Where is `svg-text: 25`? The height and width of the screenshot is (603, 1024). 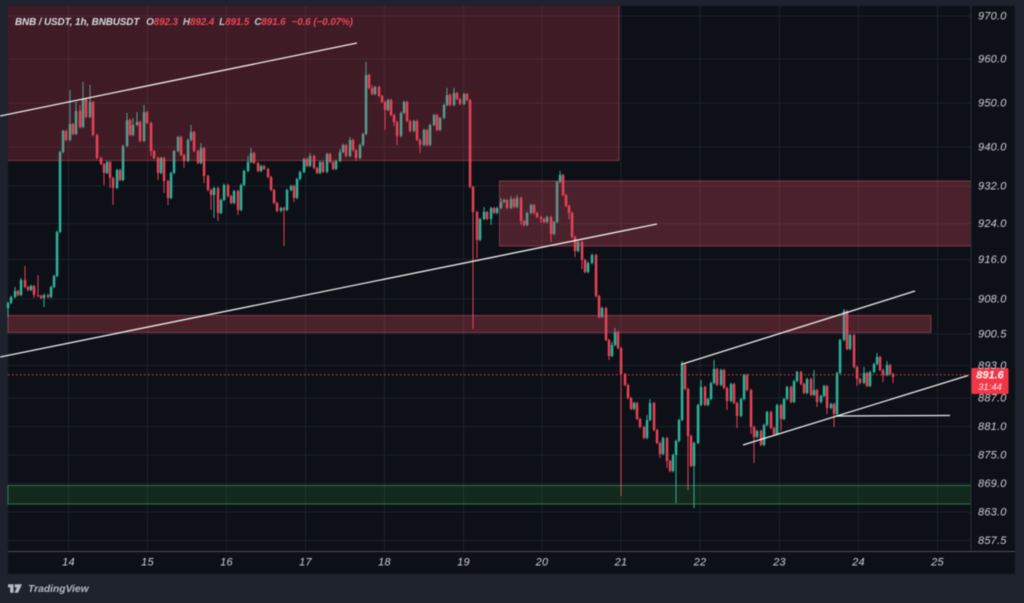
svg-text: 25 is located at coordinates (937, 563).